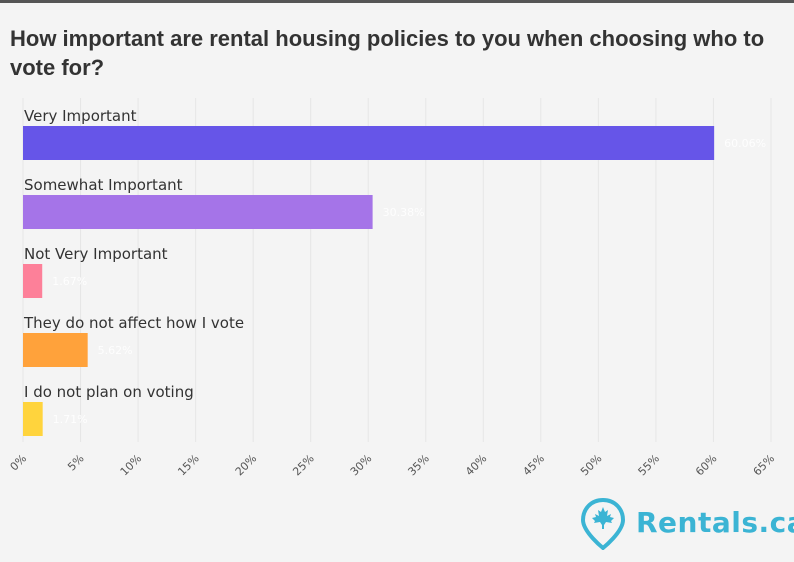 The height and width of the screenshot is (562, 794). I want to click on rentals-logo: Rentals.ca, so click(687, 524).